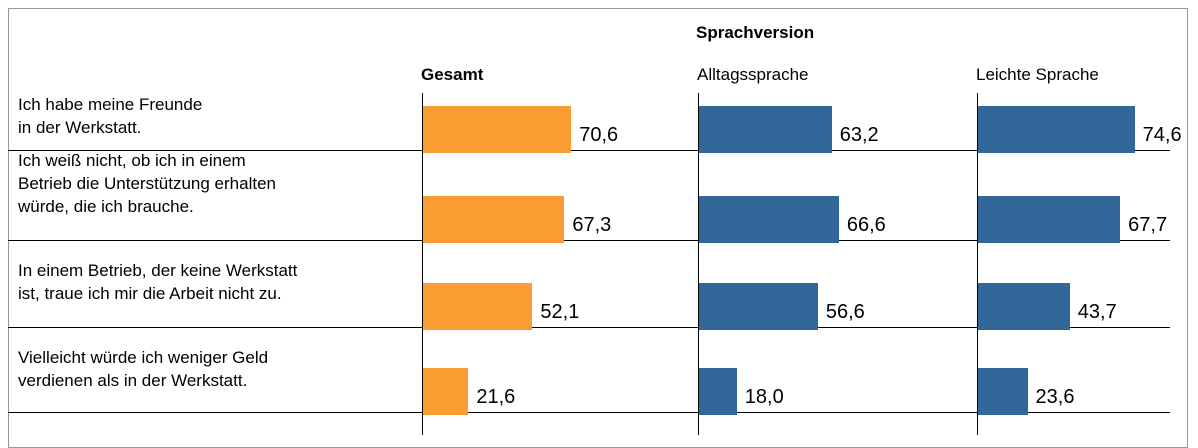  Describe the element at coordinates (1055, 397) in the screenshot. I see `value-label: 23,6` at that location.